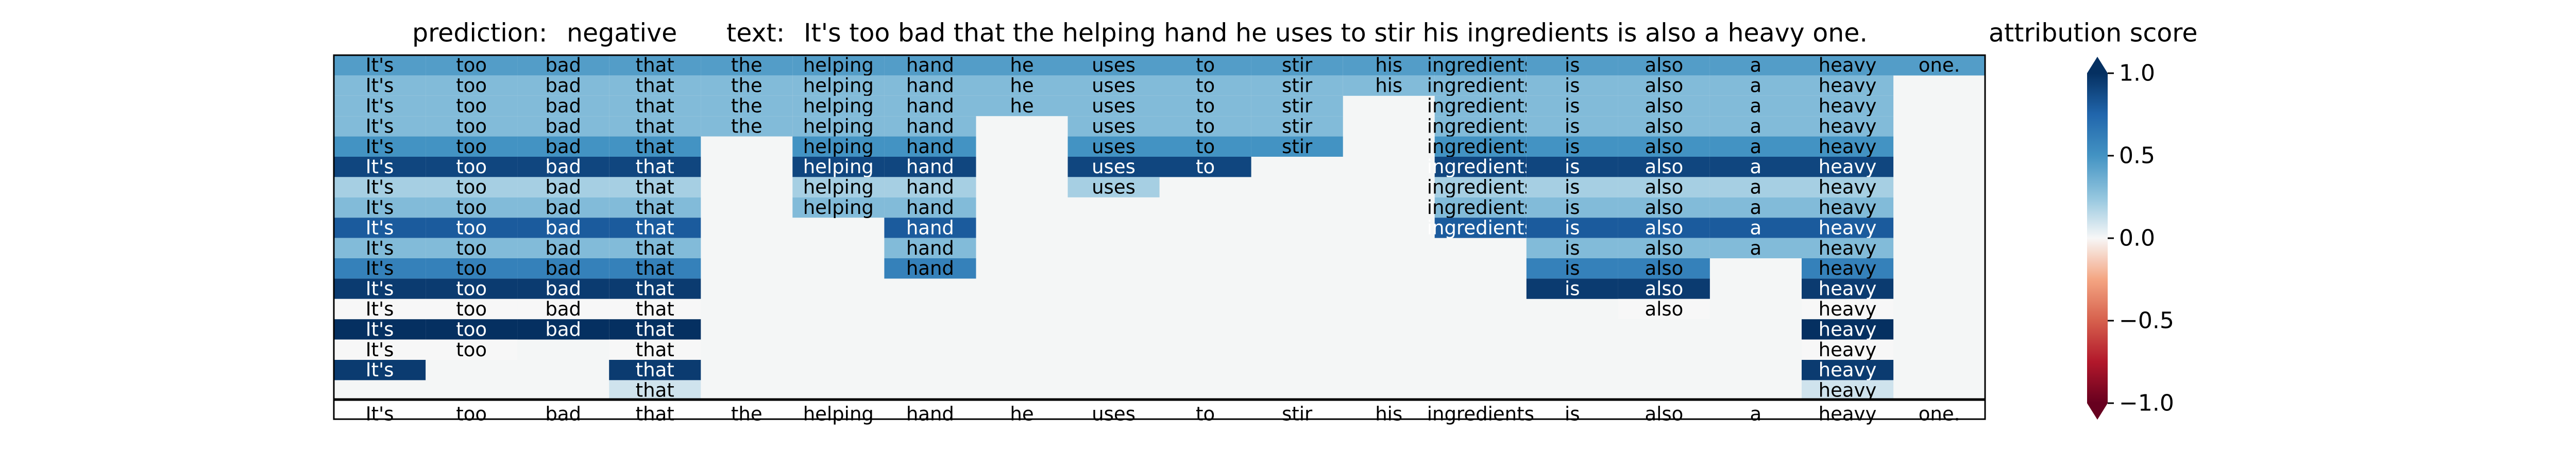  I want to click on token-label: bad, so click(563, 414).